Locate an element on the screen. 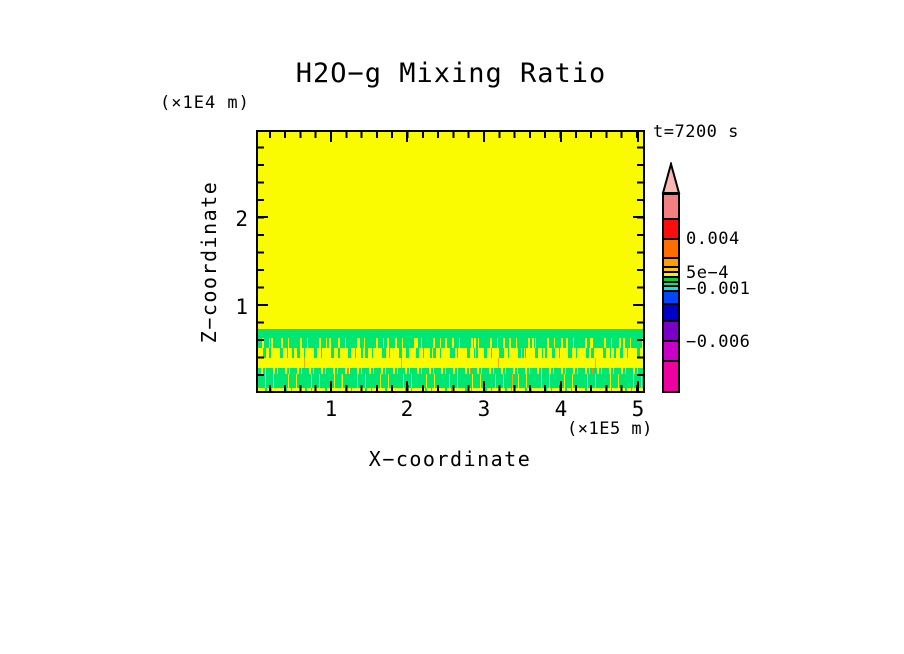  x-major-tick-4-top is located at coordinates (561, 137).